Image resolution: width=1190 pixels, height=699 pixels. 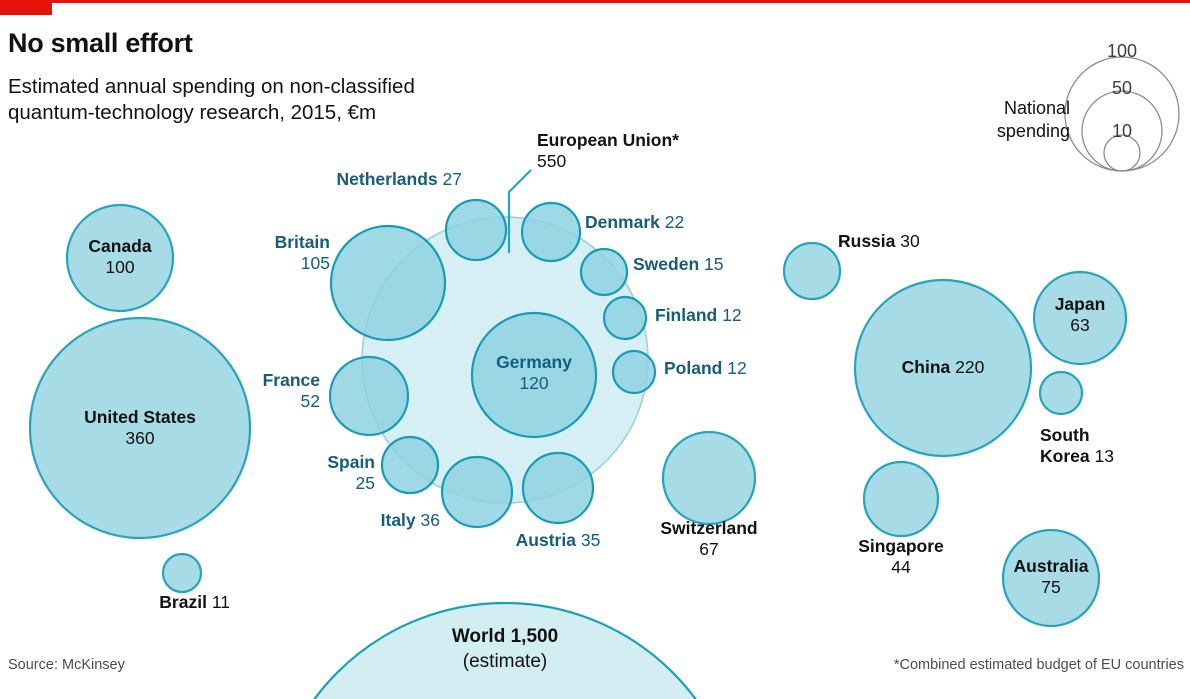 What do you see at coordinates (291, 380) in the screenshot?
I see `label-france-name: France` at bounding box center [291, 380].